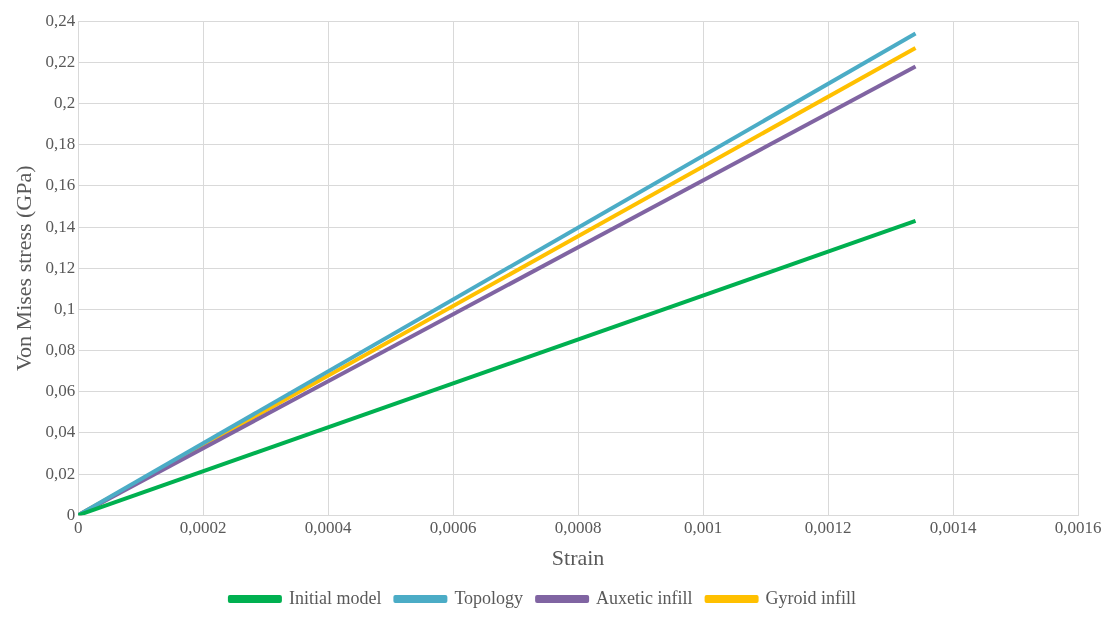  Describe the element at coordinates (23, 268) in the screenshot. I see `y-axis-title: Von Mises stress (GPa)` at that location.